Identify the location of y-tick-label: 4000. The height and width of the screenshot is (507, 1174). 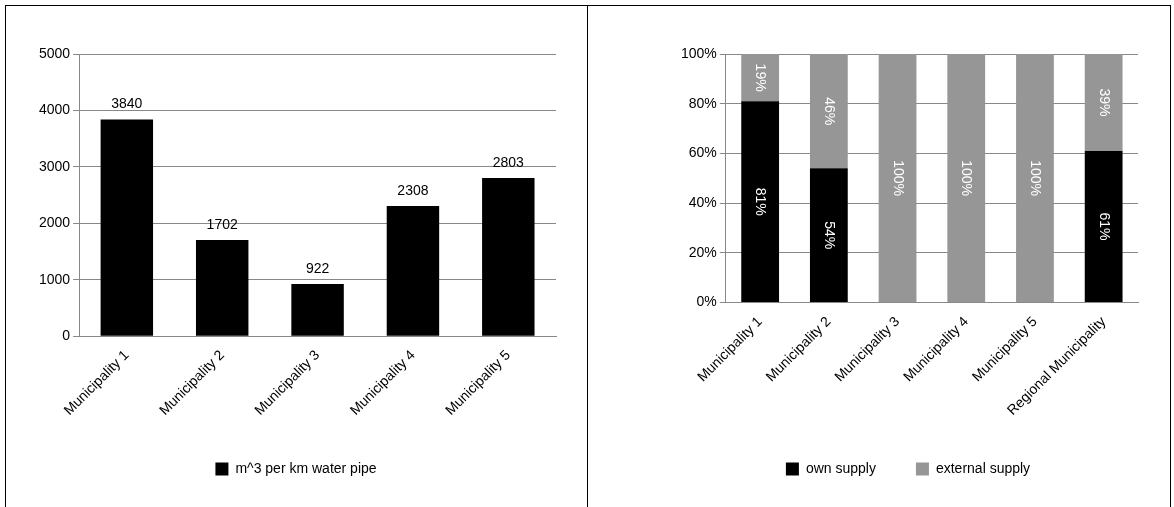
(54, 109).